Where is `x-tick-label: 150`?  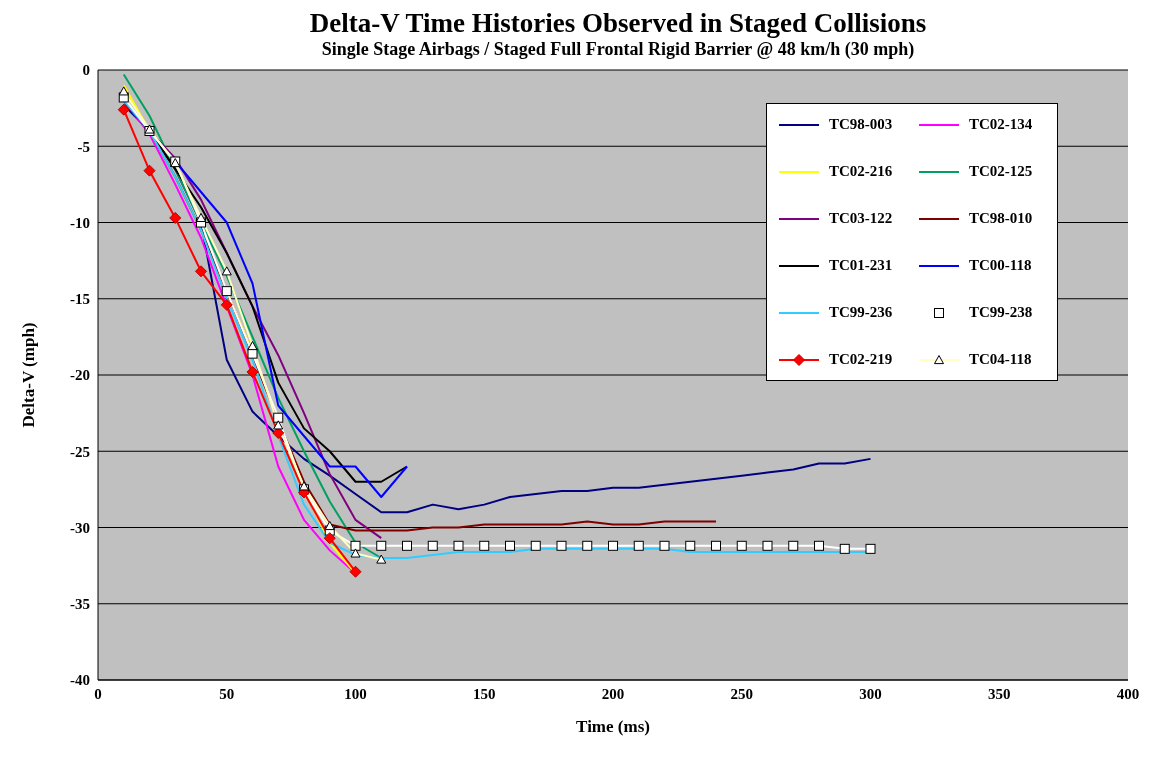
x-tick-label: 150 is located at coordinates (484, 693).